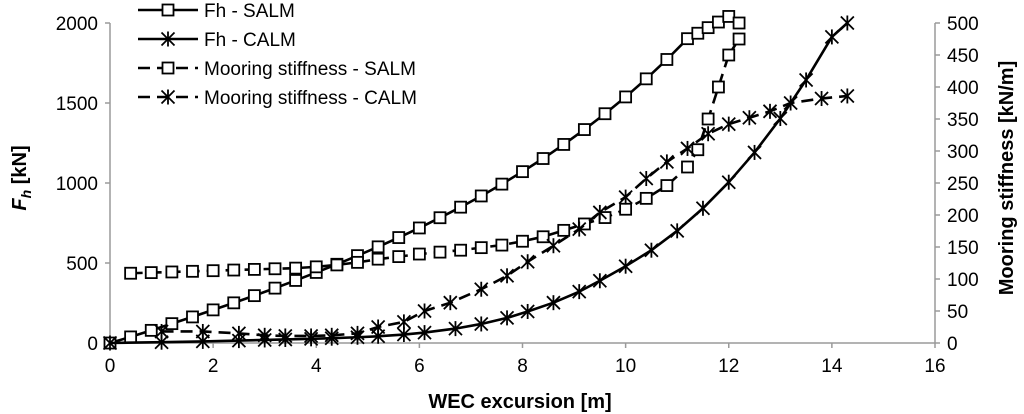 This screenshot has height=414, width=1024. Describe the element at coordinates (419, 366) in the screenshot. I see `x-tick-label: 6` at that location.